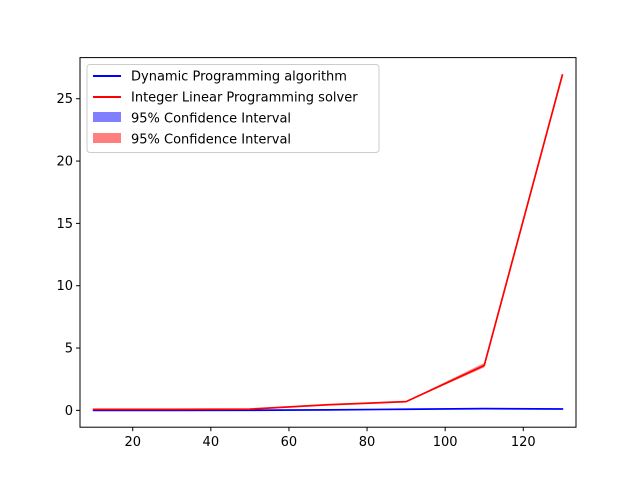  Describe the element at coordinates (211, 140) in the screenshot. I see `legend-label-ilp-ci: 95% Confidence Interval` at that location.